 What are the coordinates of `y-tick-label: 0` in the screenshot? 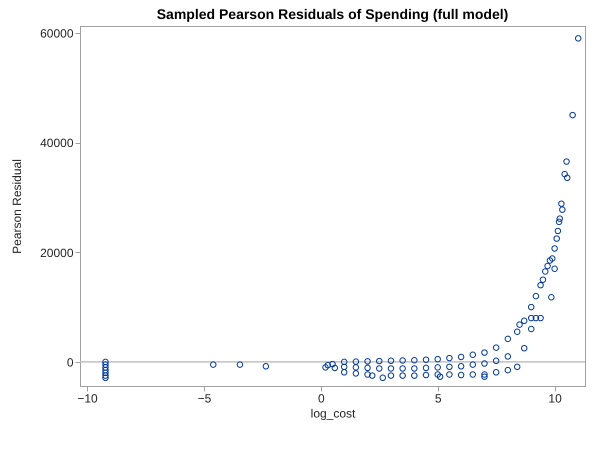 It's located at (70, 362).